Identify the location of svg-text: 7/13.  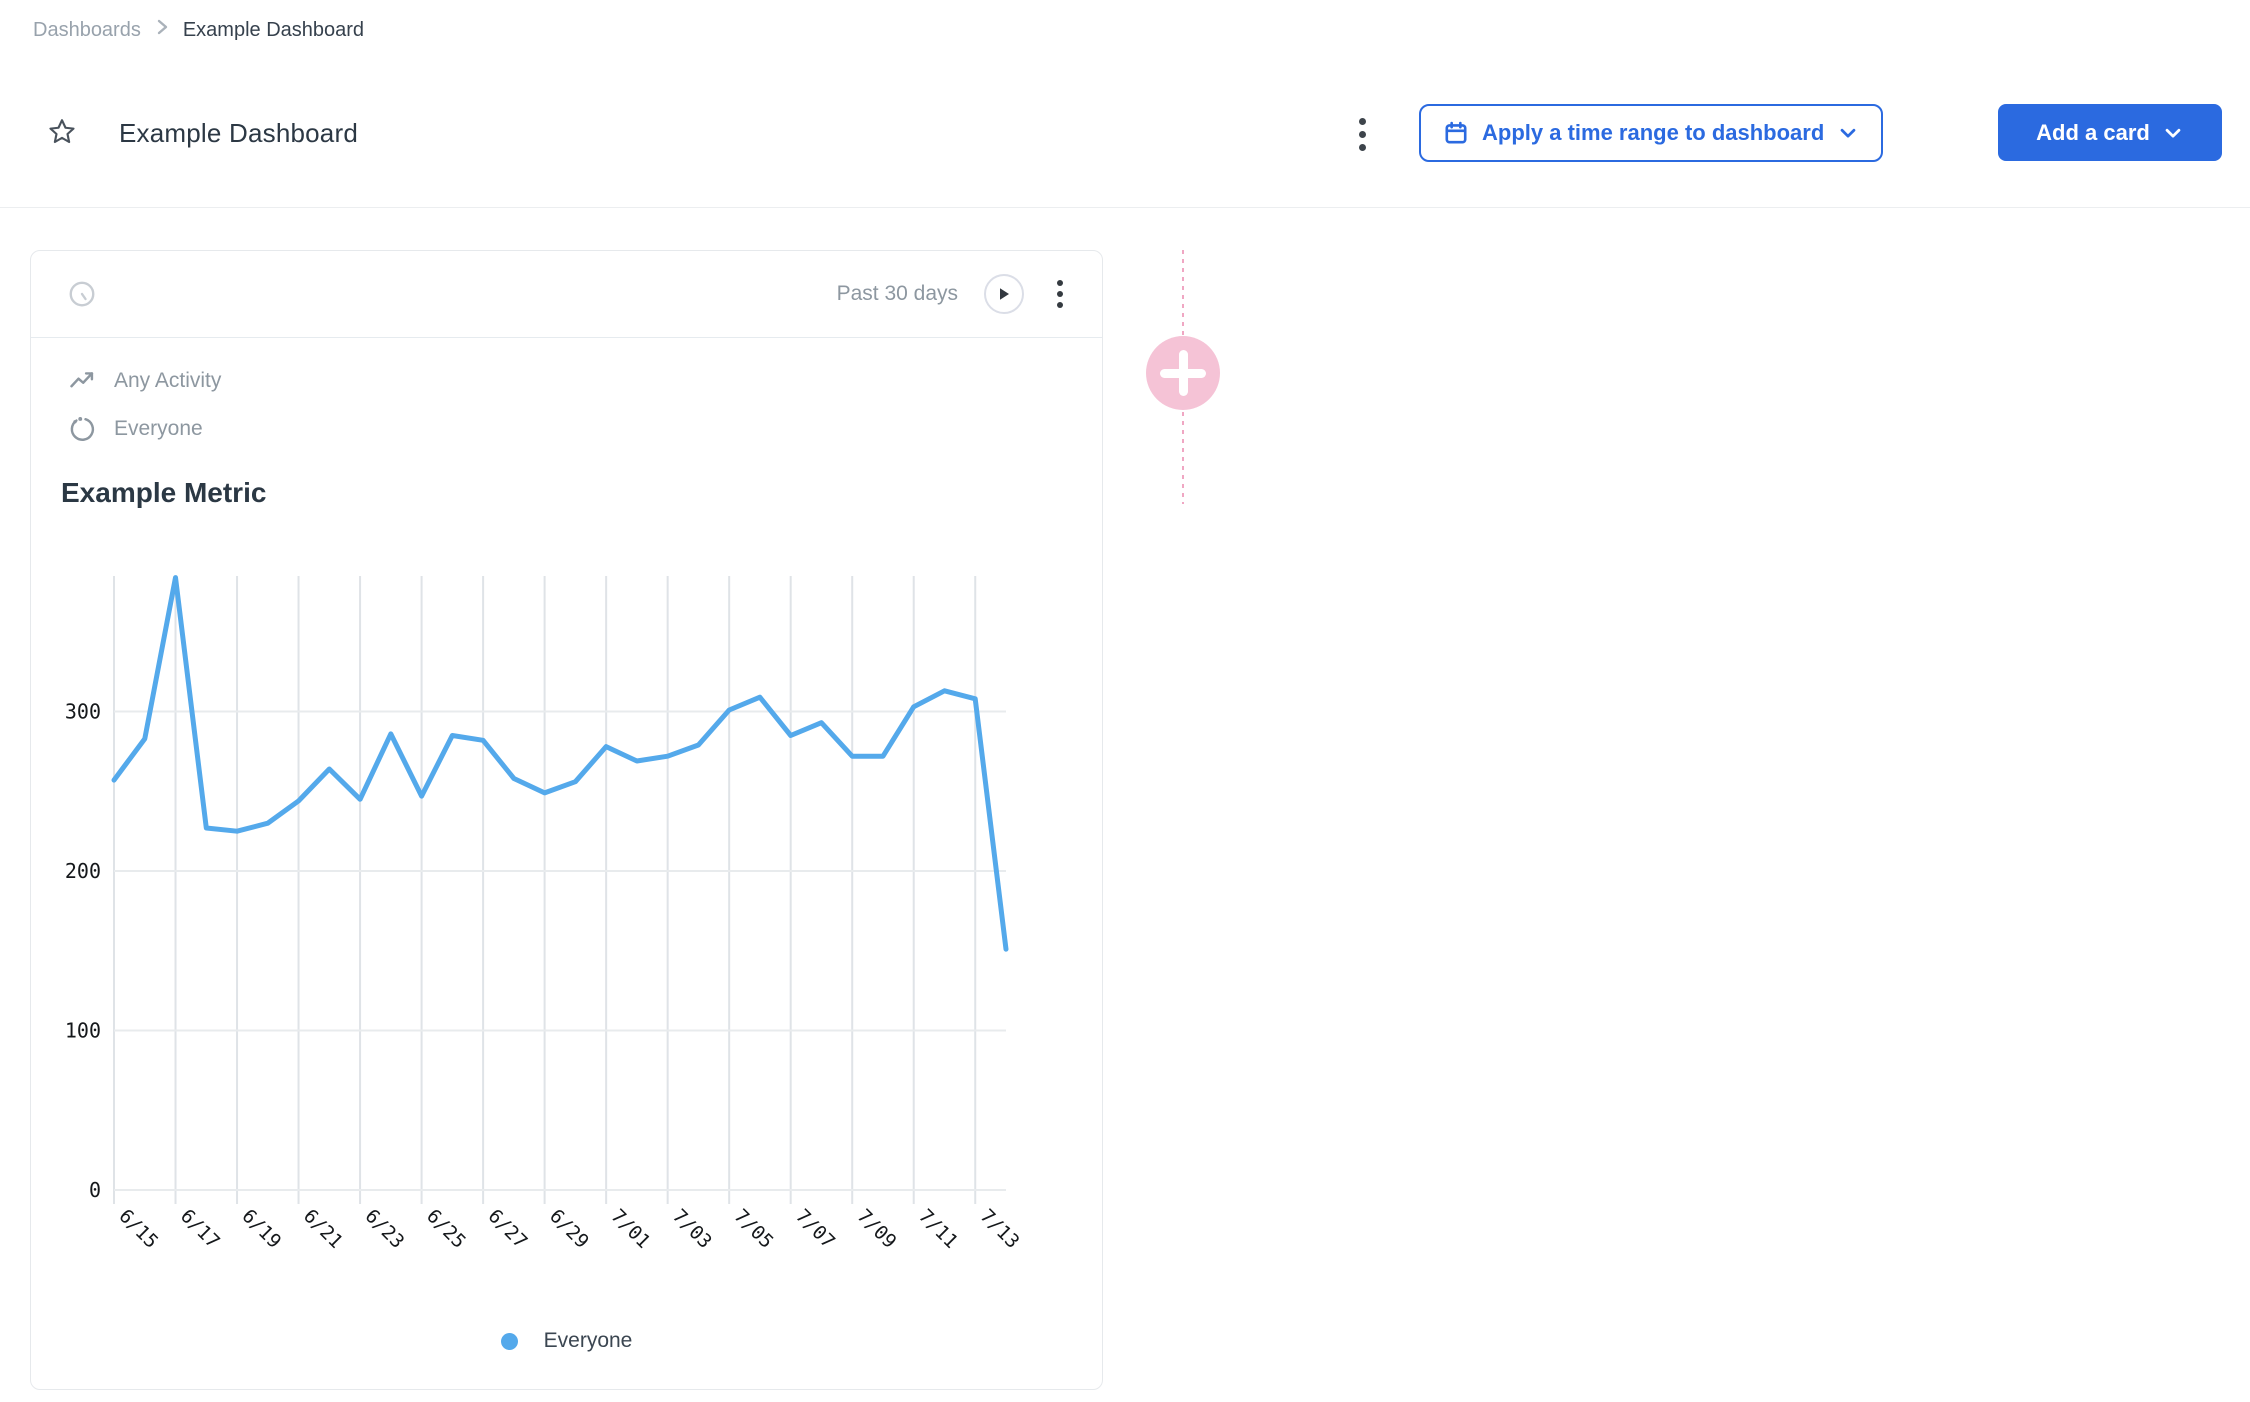
(1000, 1229).